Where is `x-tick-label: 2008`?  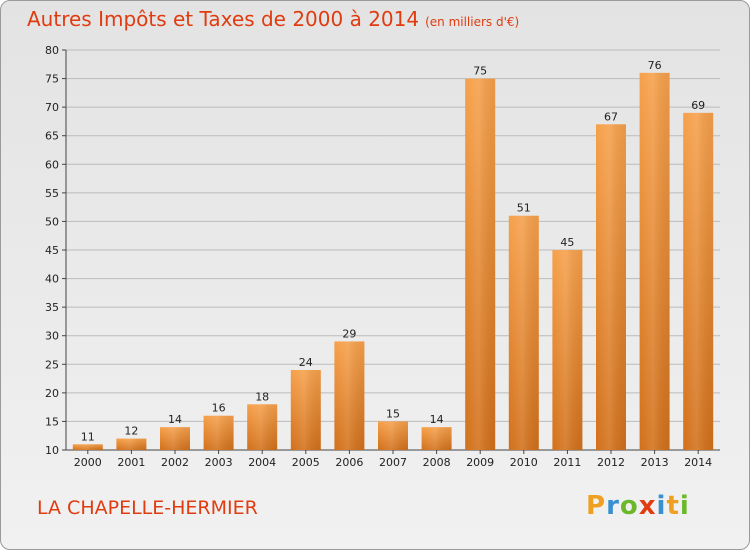
x-tick-label: 2008 is located at coordinates (437, 462).